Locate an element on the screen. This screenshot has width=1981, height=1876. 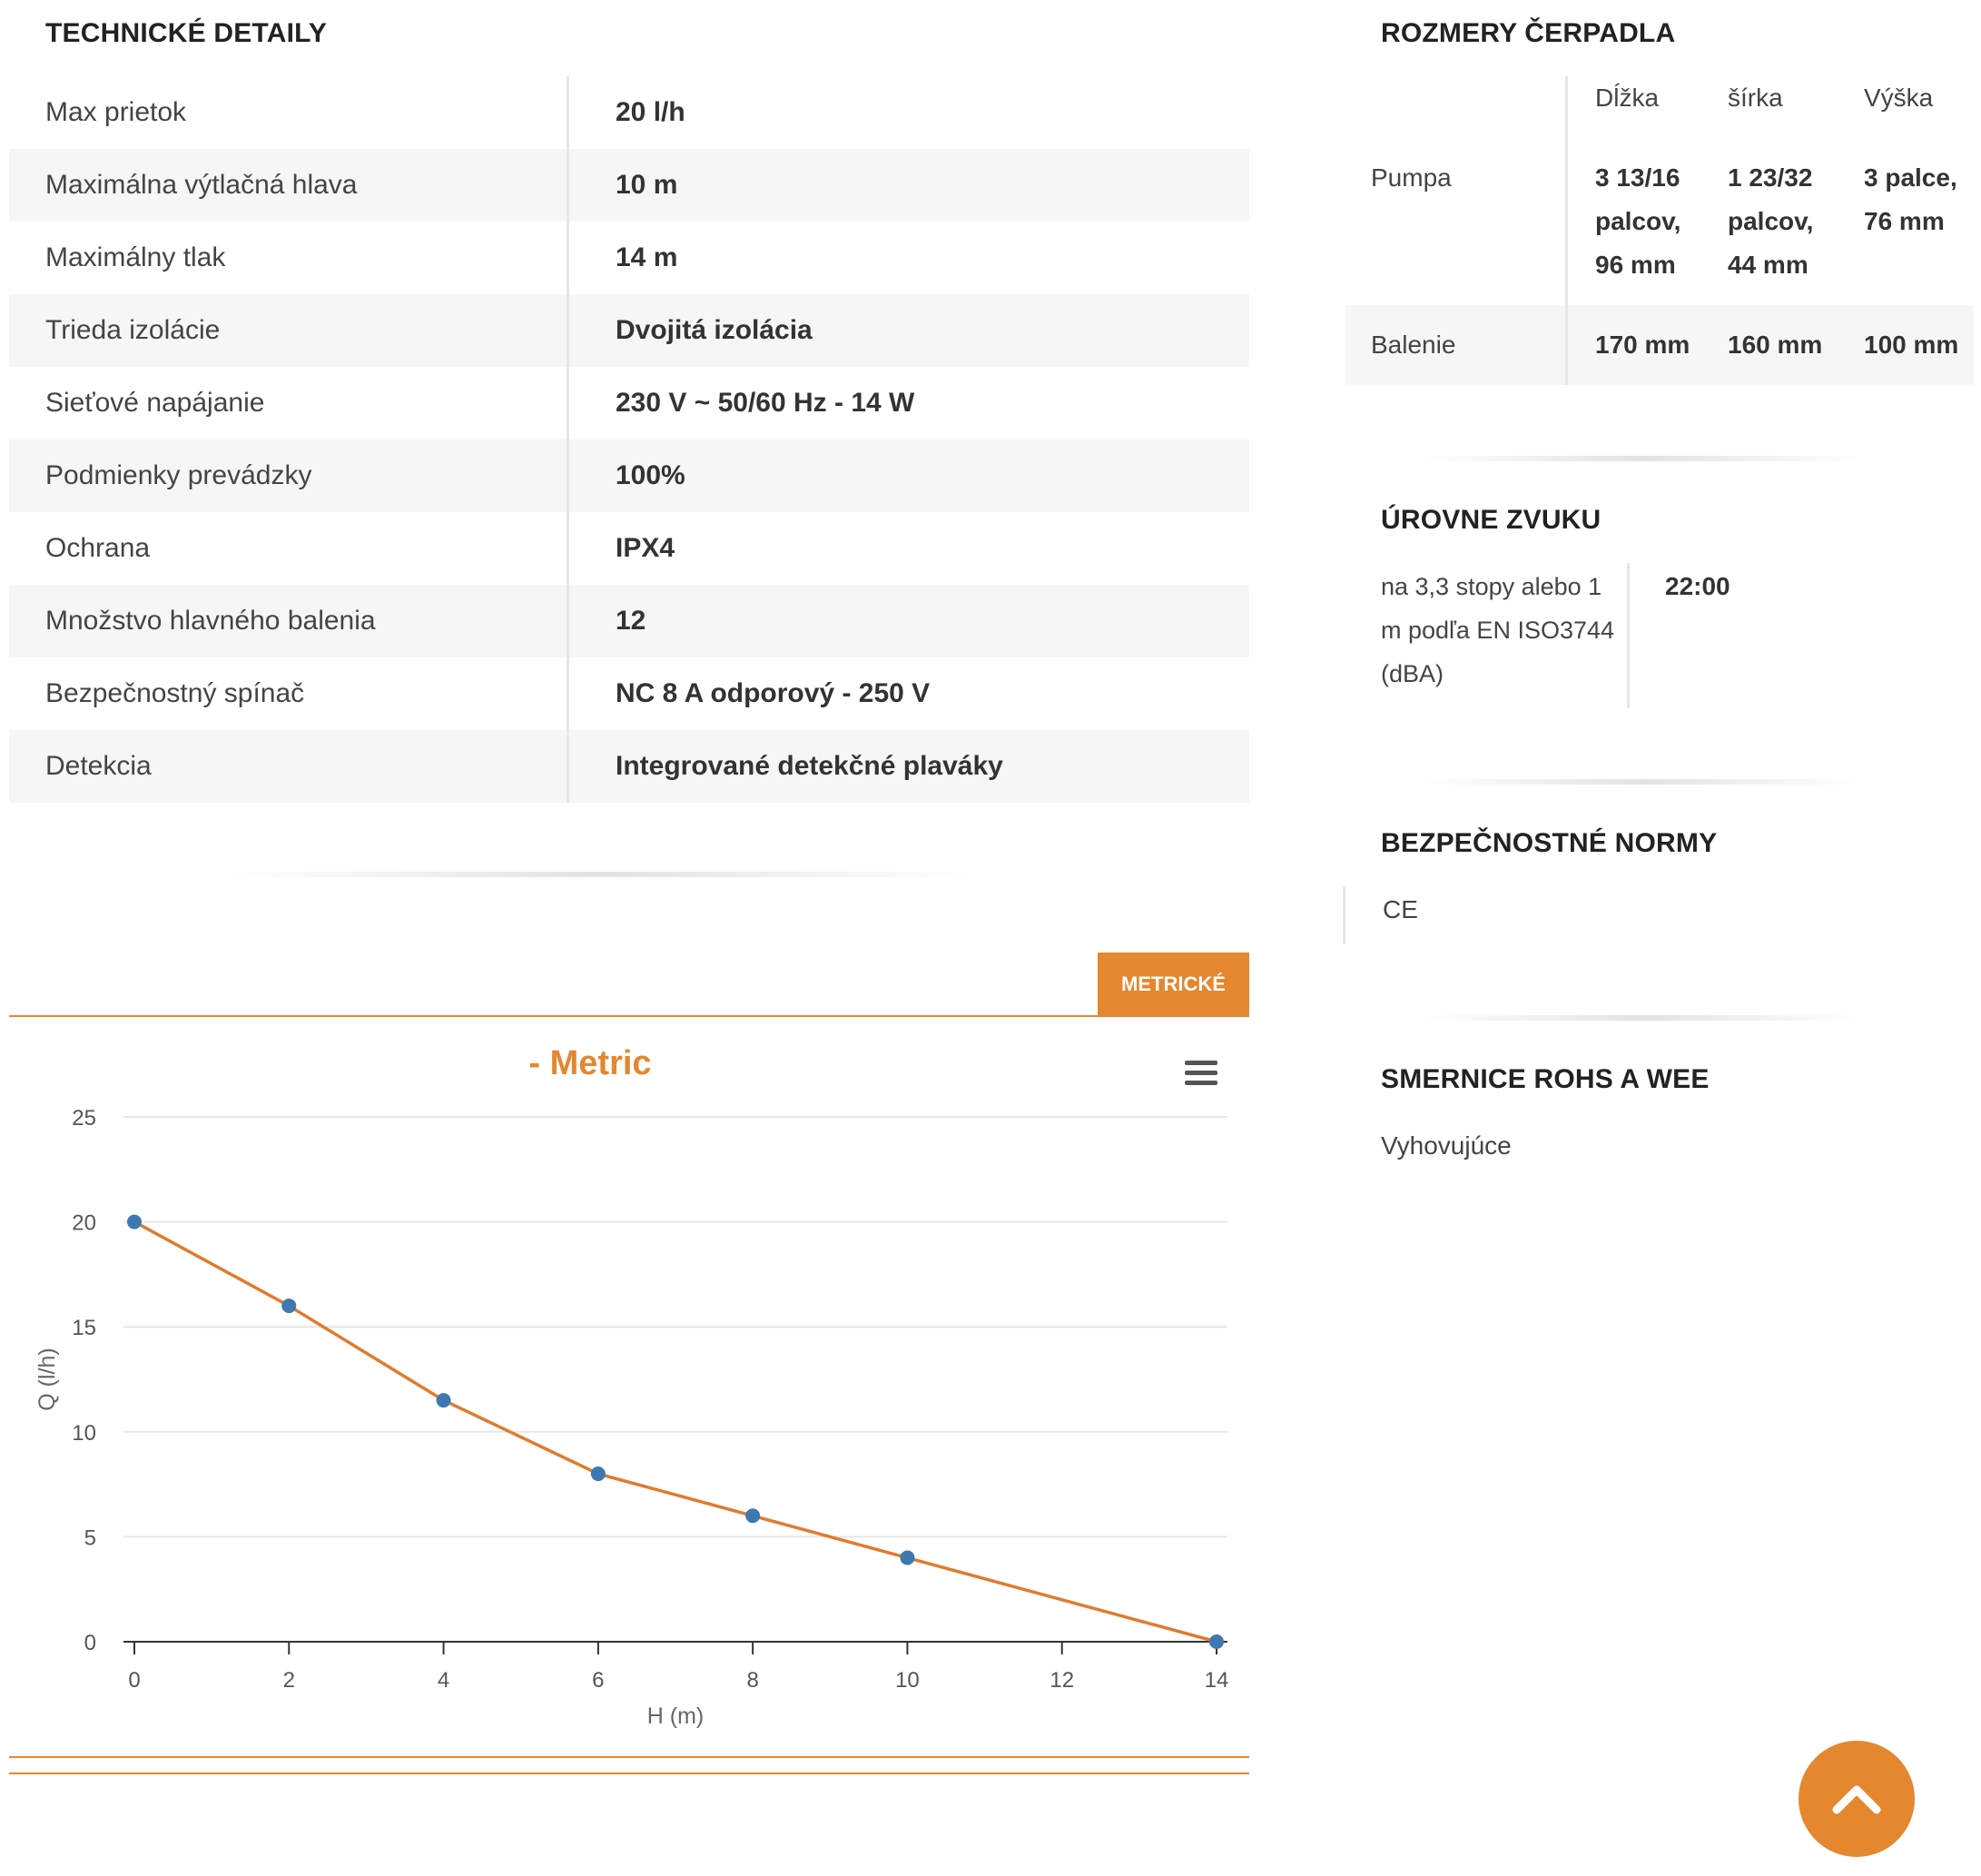
y-tick-label: 20 is located at coordinates (84, 1224).